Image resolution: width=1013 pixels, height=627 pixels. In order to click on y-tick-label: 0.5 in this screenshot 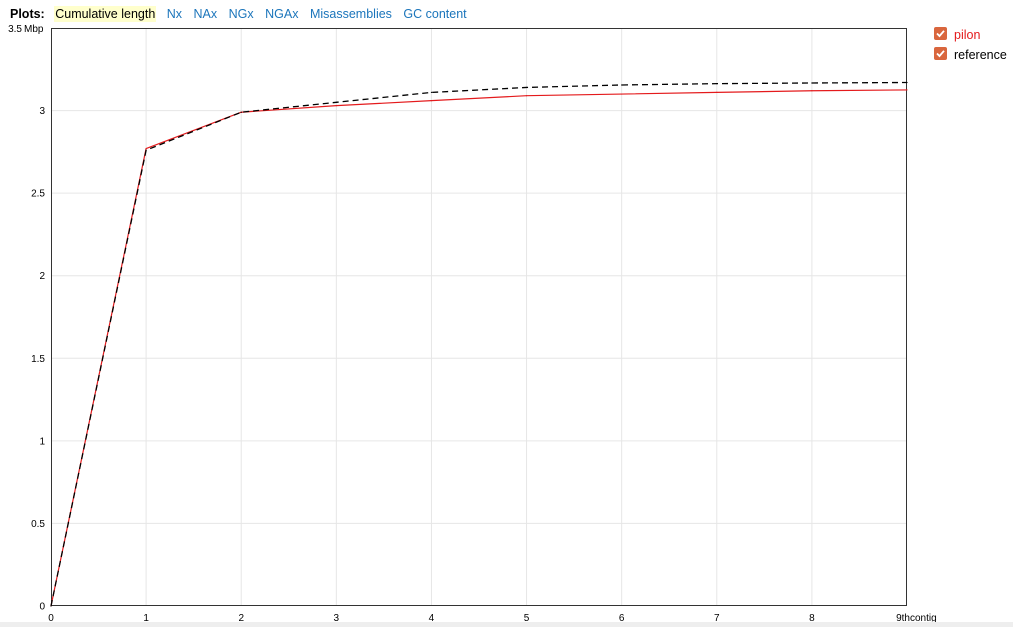, I will do `click(38, 524)`.